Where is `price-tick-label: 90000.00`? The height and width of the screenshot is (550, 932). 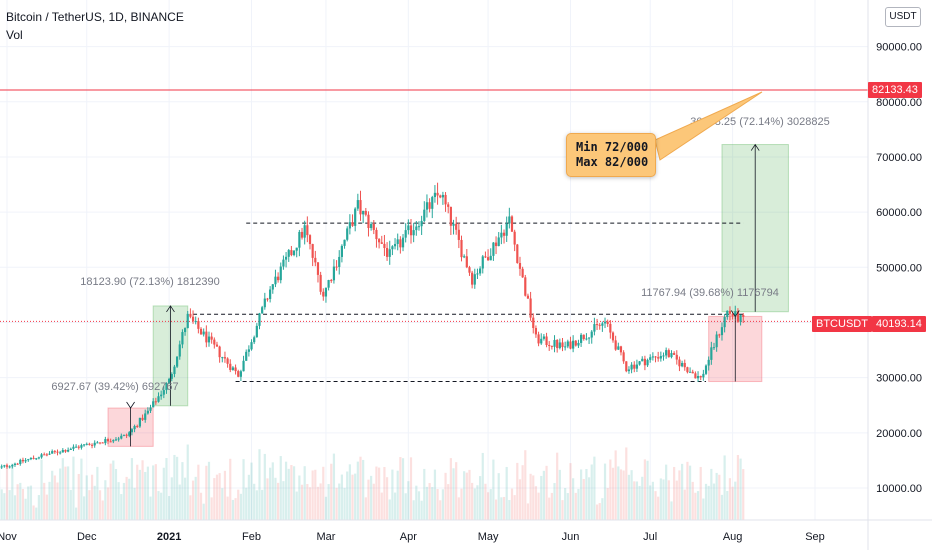 price-tick-label: 90000.00 is located at coordinates (899, 48).